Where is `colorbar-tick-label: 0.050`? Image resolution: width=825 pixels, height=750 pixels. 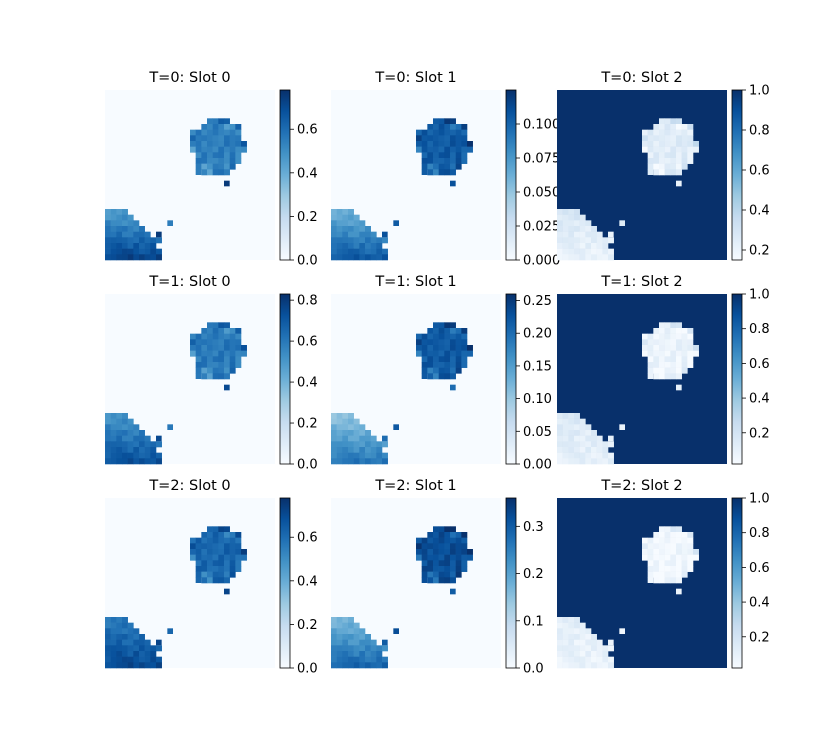 colorbar-tick-label: 0.050 is located at coordinates (541, 193).